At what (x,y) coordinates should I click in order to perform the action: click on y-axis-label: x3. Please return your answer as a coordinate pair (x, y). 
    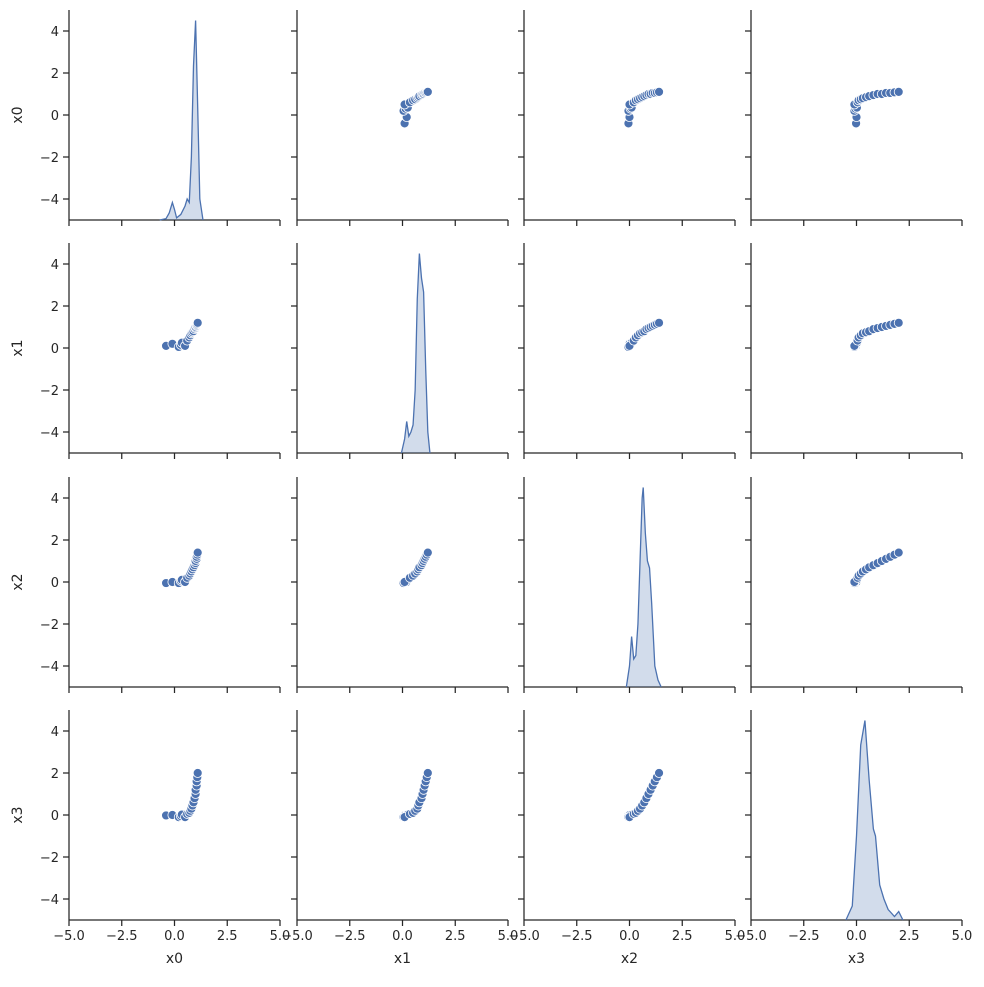
    Looking at the image, I should click on (18, 814).